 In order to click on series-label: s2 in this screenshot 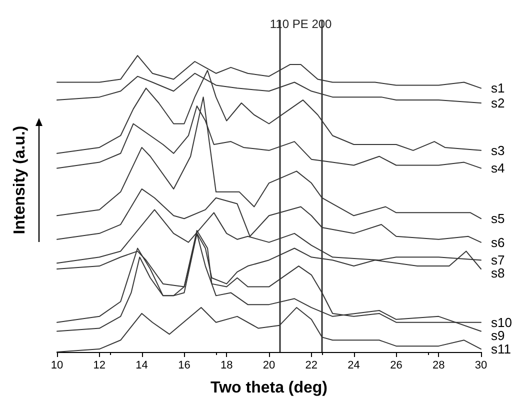, I will do `click(498, 103)`.